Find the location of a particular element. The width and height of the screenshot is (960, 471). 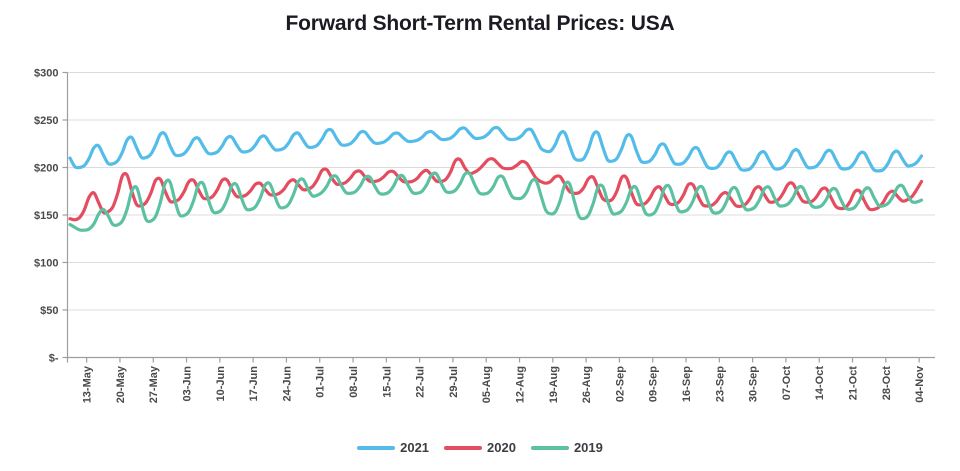

y-tick-label: $300 is located at coordinates (46, 74).